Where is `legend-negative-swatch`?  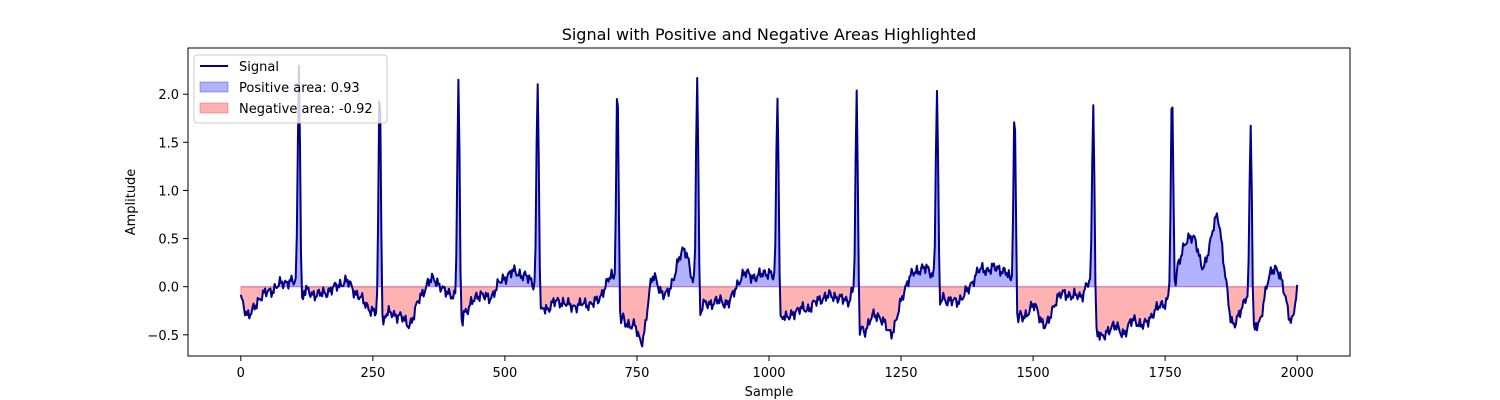 legend-negative-swatch is located at coordinates (214, 108).